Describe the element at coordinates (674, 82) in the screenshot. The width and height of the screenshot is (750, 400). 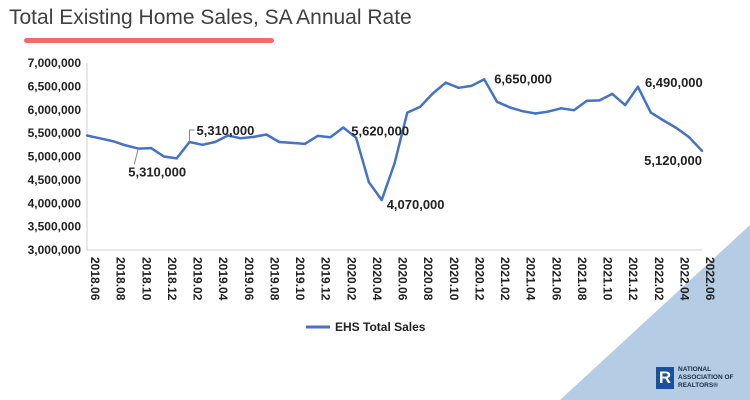
I see `data-label: 6,490,000` at that location.